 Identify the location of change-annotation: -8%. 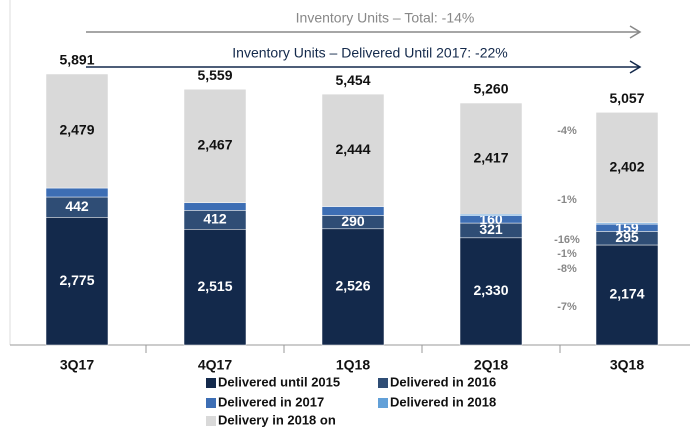
(567, 269).